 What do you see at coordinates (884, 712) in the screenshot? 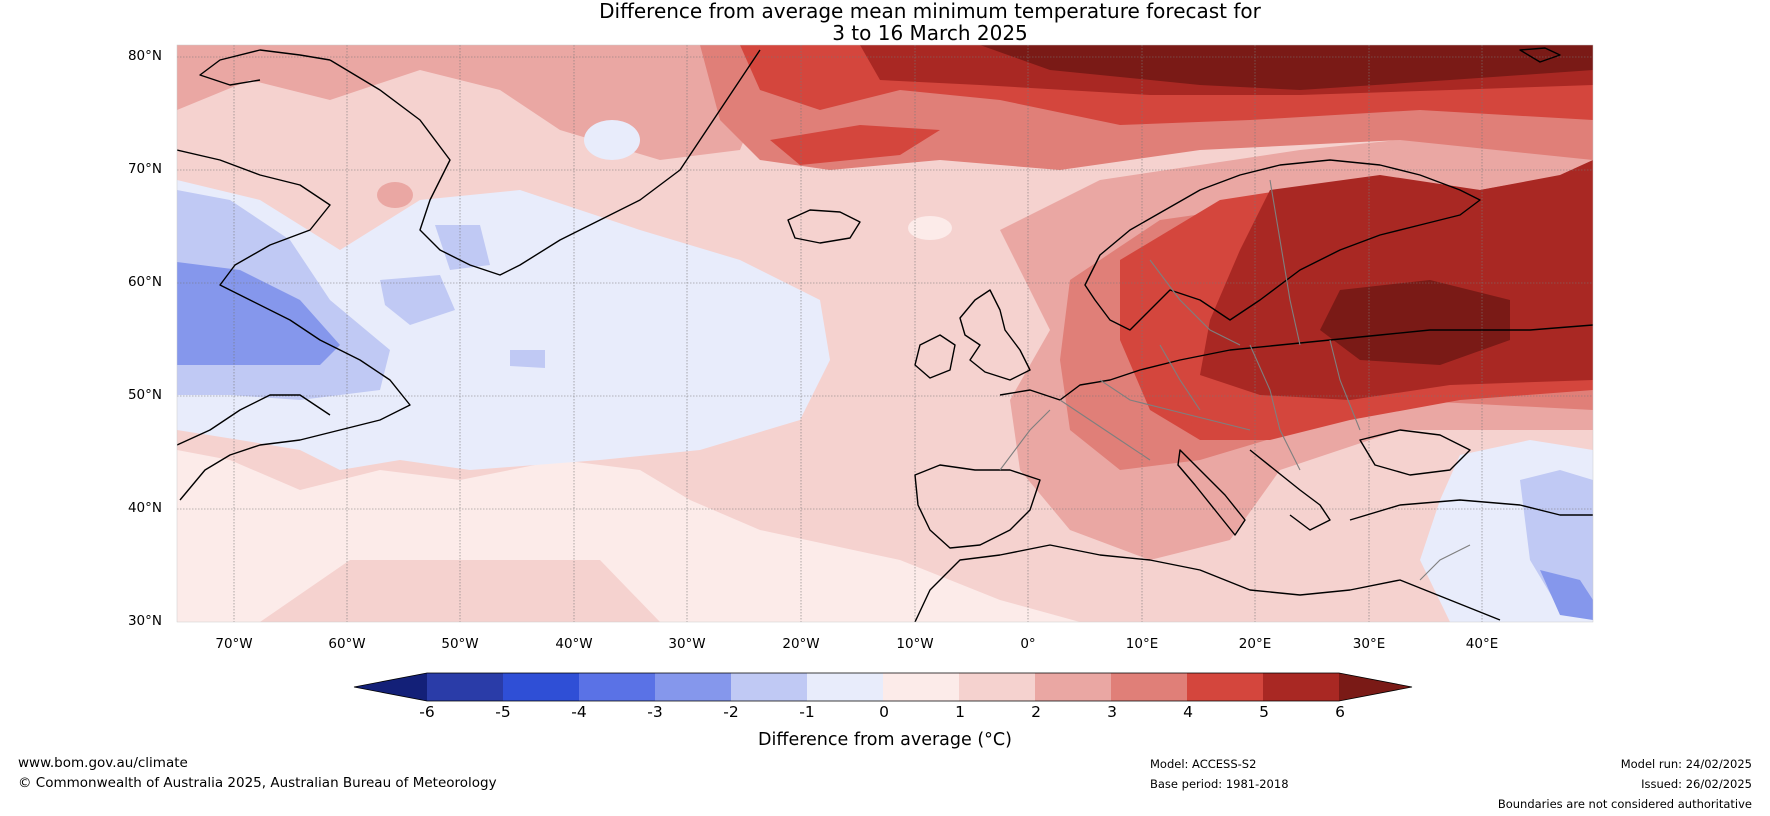
I see `colorbar-tick-label: 0` at bounding box center [884, 712].